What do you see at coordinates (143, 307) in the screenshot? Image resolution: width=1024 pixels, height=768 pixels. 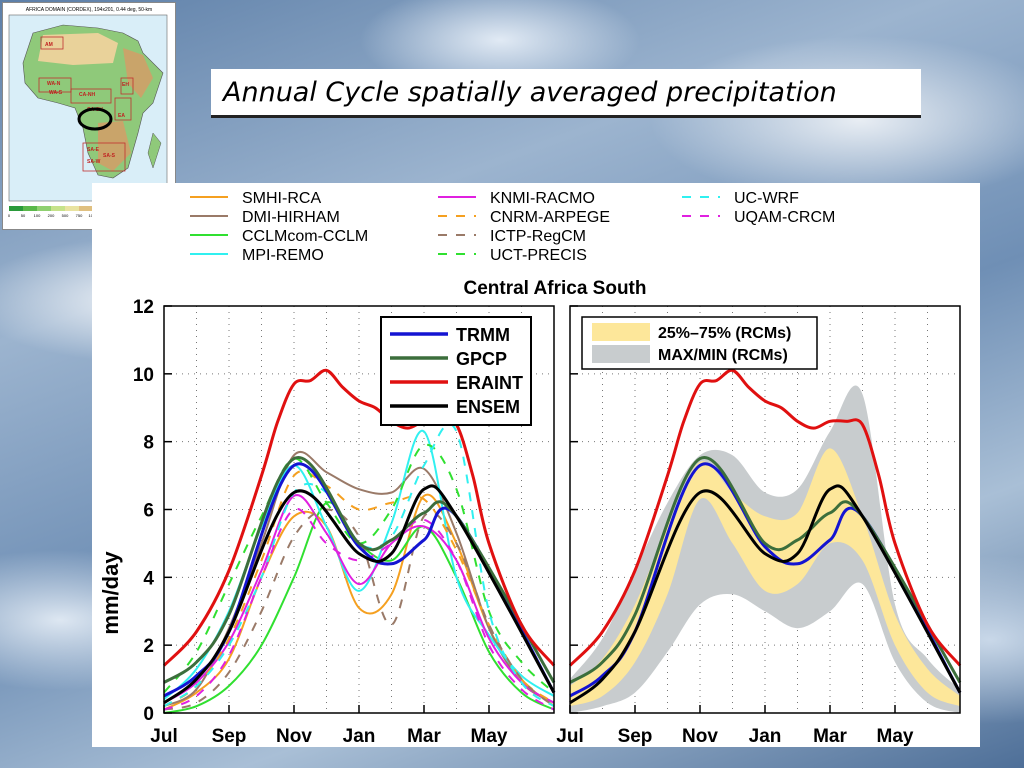 I see `y-tick-label: 12` at bounding box center [143, 307].